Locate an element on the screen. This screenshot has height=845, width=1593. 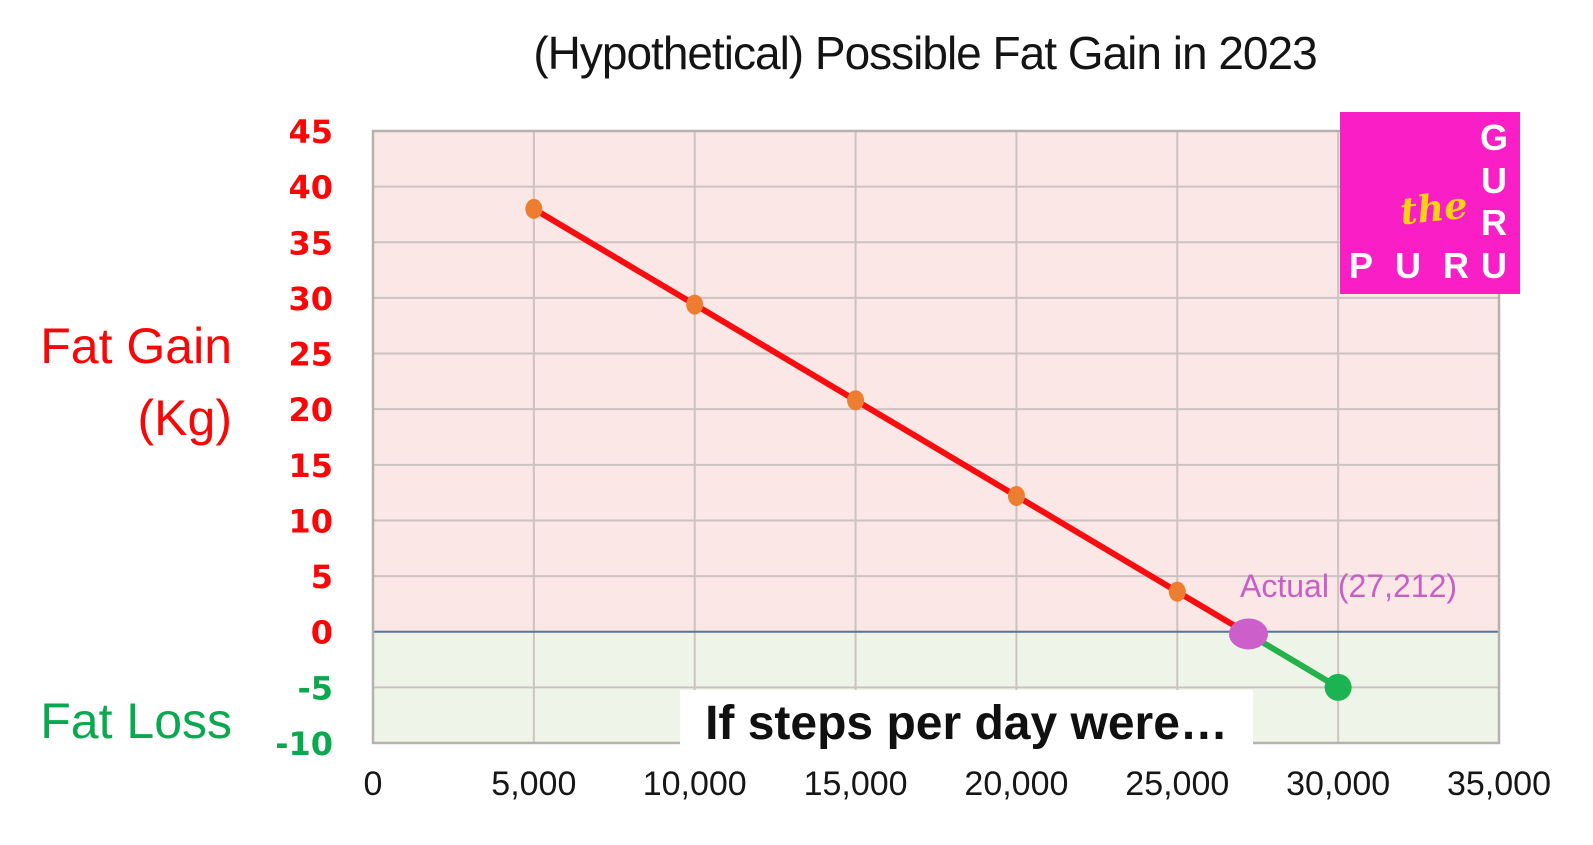
y-tick-5: 5 is located at coordinates (322, 577).